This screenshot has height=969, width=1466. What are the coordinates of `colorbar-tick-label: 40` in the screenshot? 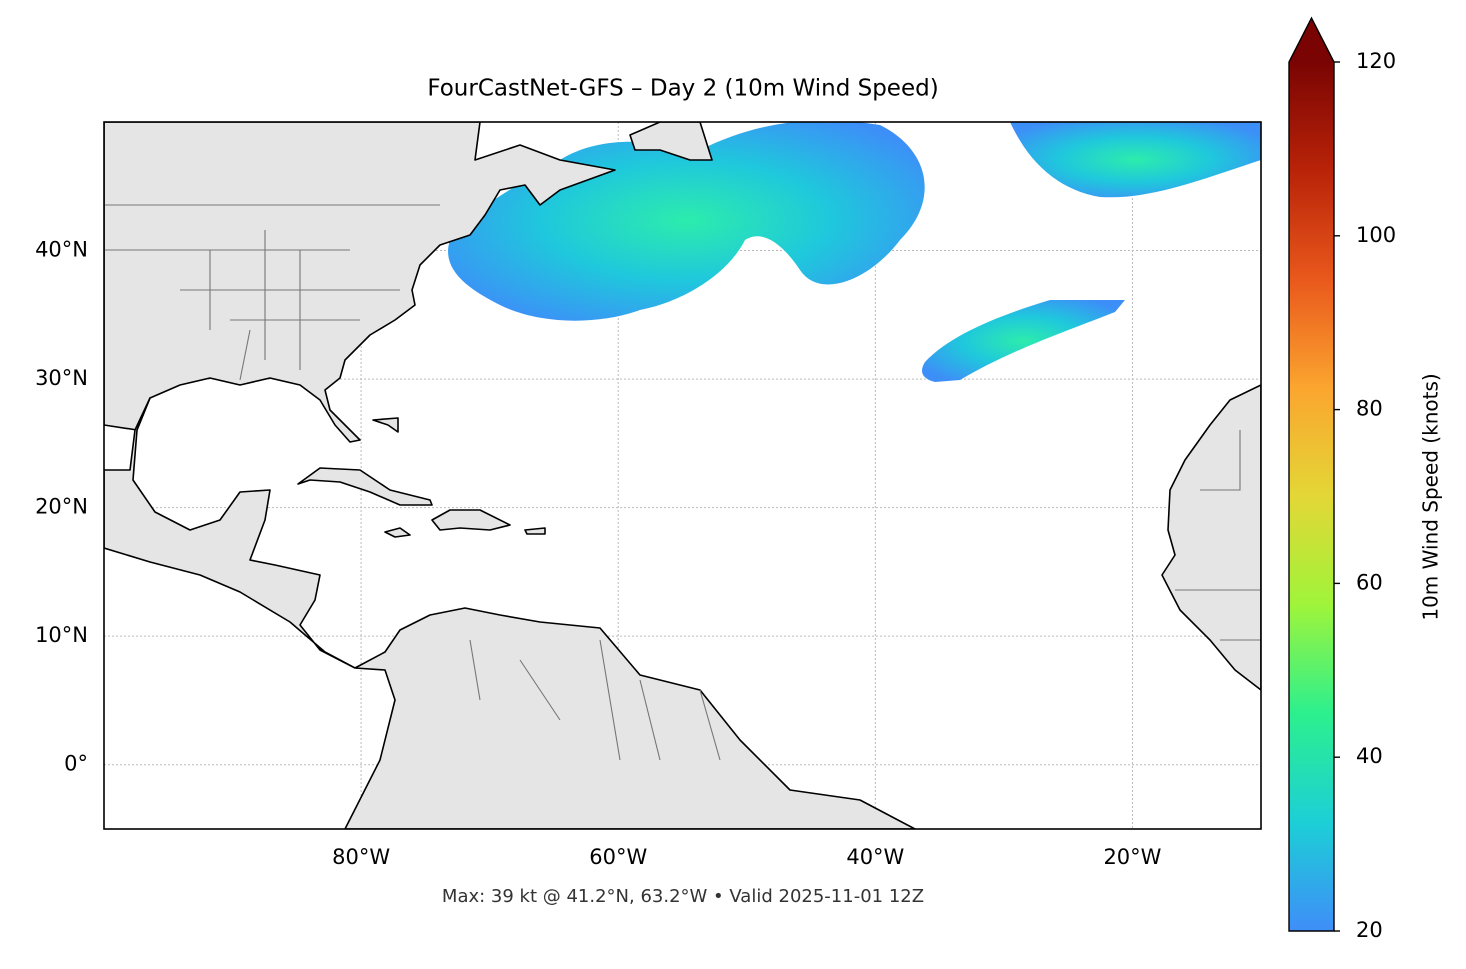 It's located at (1369, 756).